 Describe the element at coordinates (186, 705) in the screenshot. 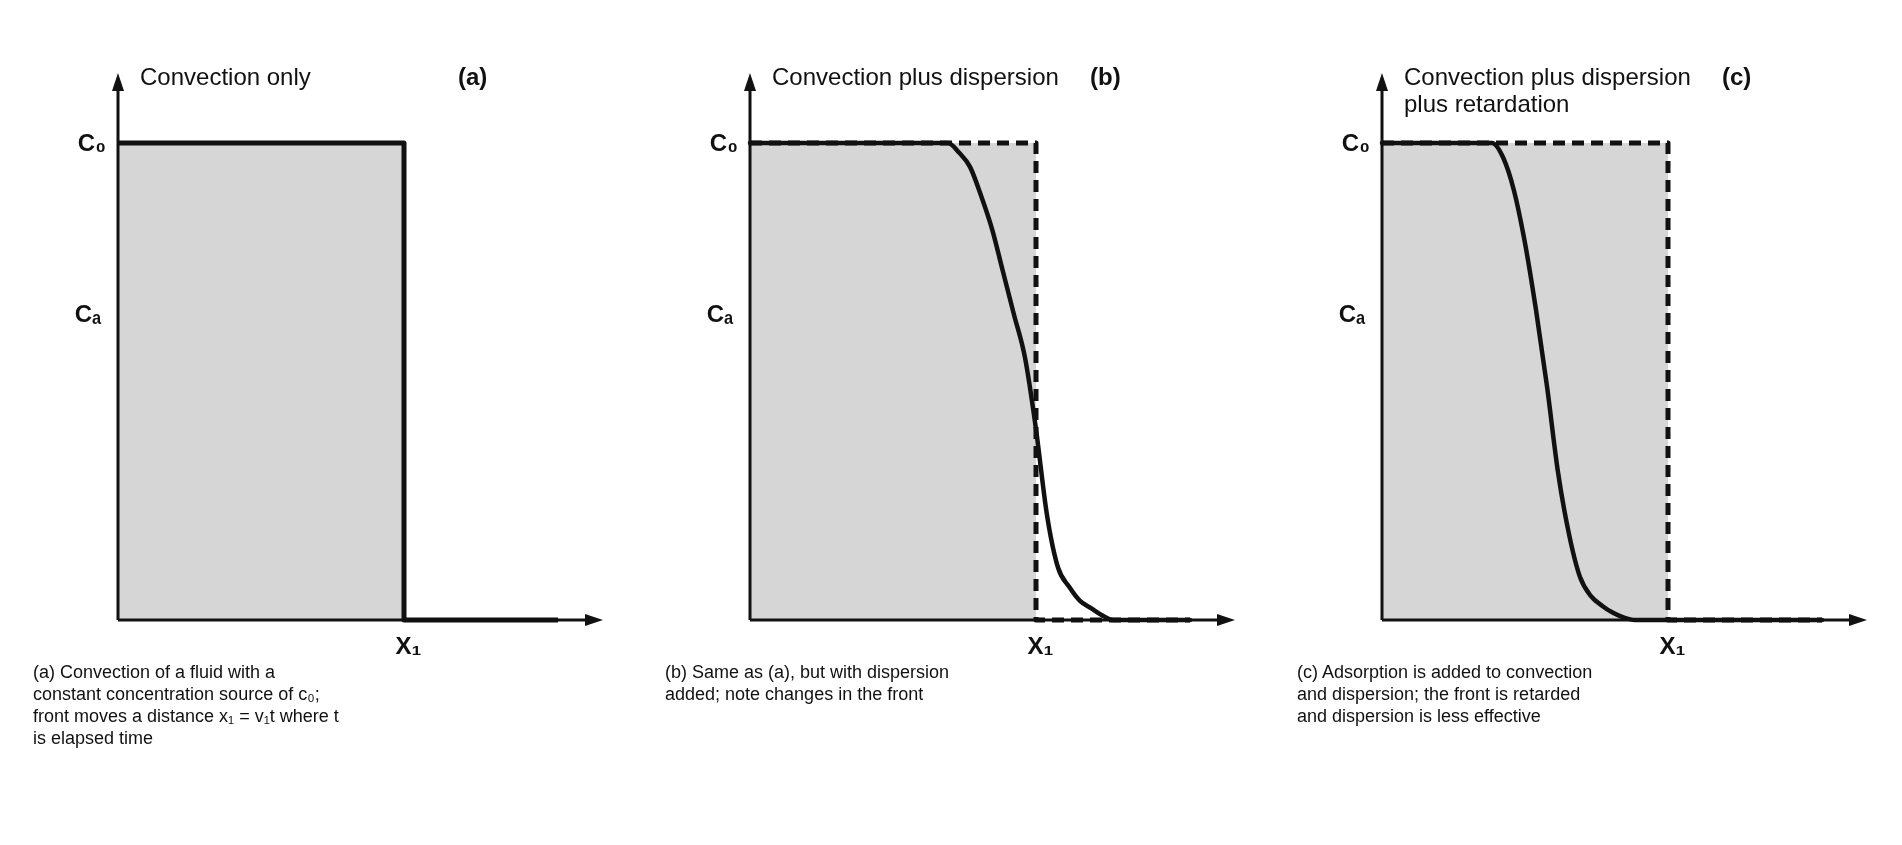

I see `text: (a) Convection of a fluid with a constant concentration source of c₀; front moves a distance x₁ = v₁t where t is elapsed time` at that location.